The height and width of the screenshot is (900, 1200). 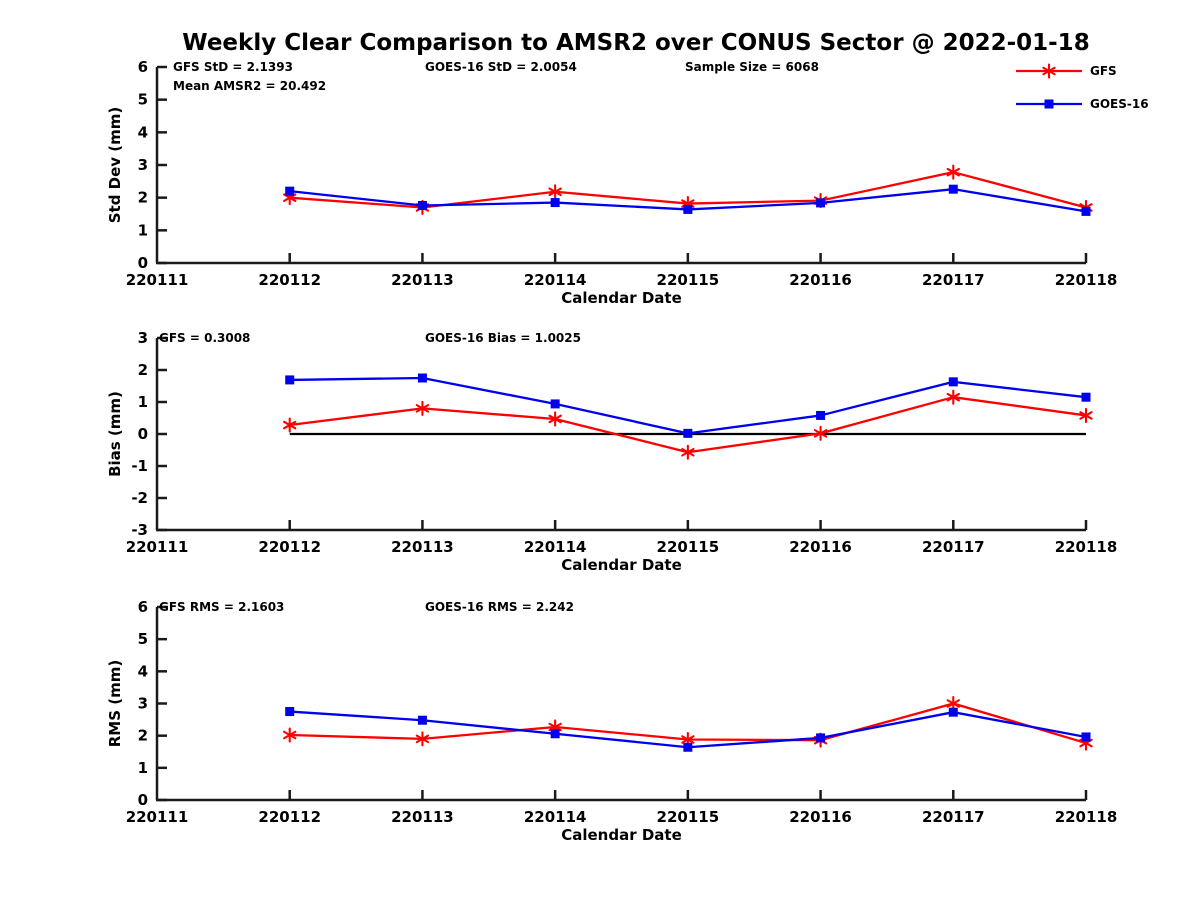 I want to click on y-tick-label: -3, so click(x=139, y=530).